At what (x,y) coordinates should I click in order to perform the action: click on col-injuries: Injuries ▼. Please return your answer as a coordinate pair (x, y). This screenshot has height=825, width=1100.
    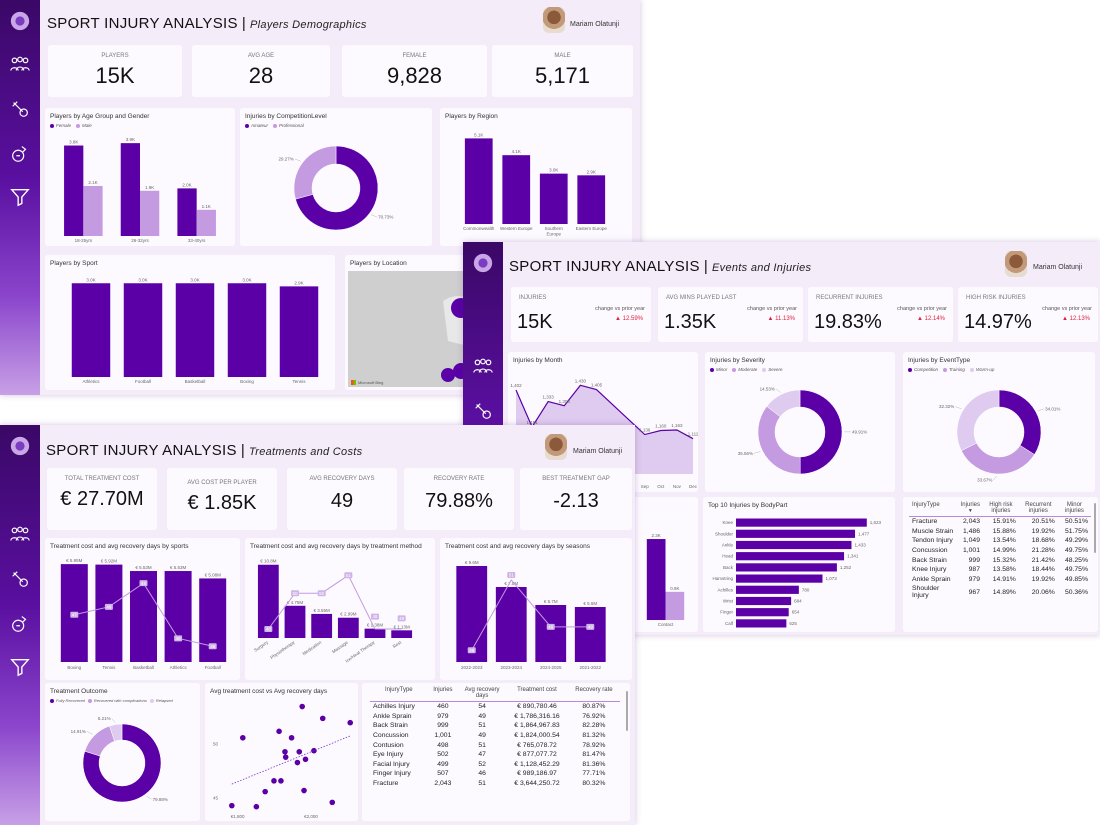
    Looking at the image, I should click on (970, 508).